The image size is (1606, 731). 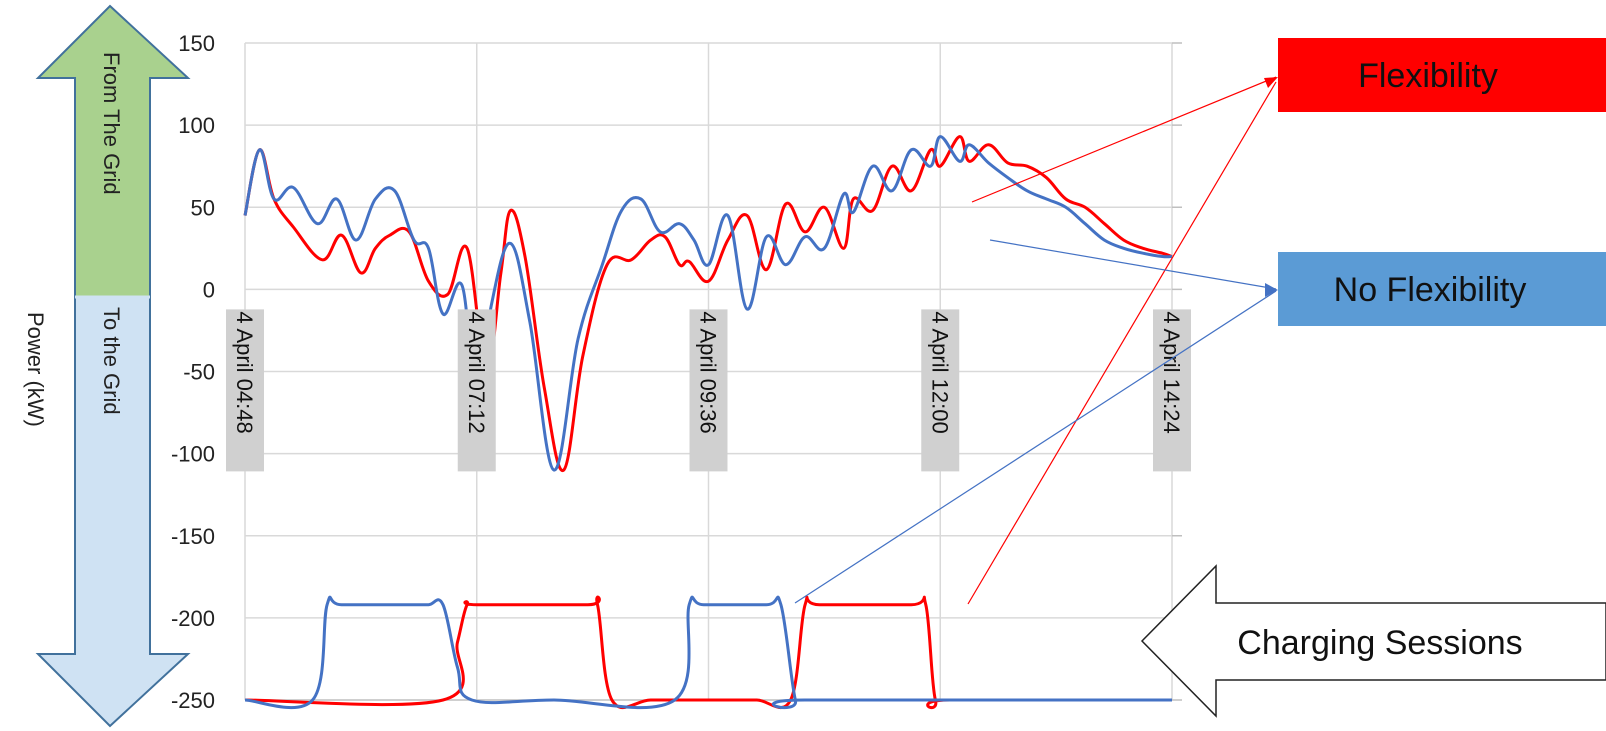 What do you see at coordinates (111, 361) in the screenshot?
I see `to-grid-label: To the Grid` at bounding box center [111, 361].